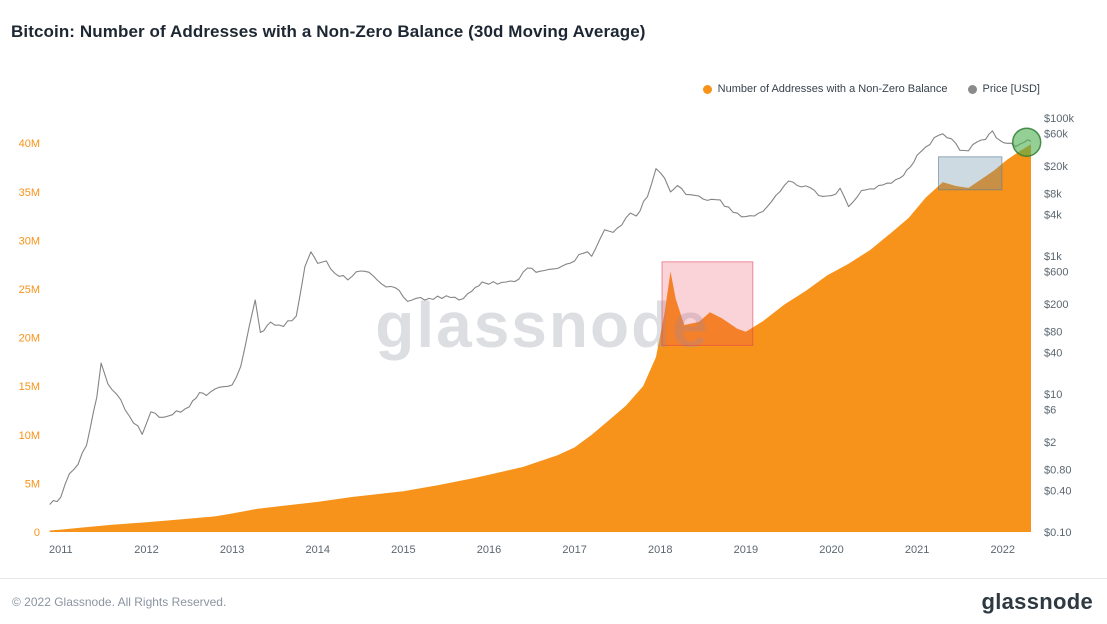  Describe the element at coordinates (29, 144) in the screenshot. I see `left-axis-tick-label: 40M` at that location.